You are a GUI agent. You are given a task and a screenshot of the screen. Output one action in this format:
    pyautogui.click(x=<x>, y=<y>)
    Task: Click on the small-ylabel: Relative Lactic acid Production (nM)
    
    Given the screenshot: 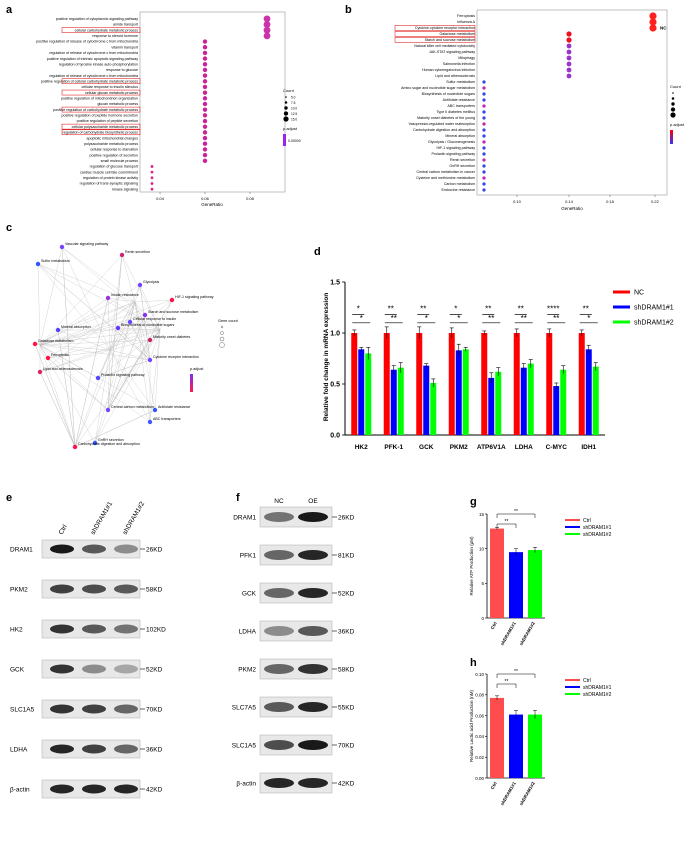 What is the action you would take?
    pyautogui.click(x=471, y=725)
    